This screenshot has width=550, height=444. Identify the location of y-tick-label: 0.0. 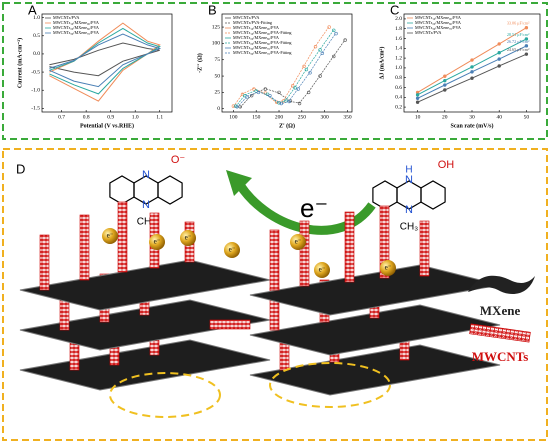
(36, 54).